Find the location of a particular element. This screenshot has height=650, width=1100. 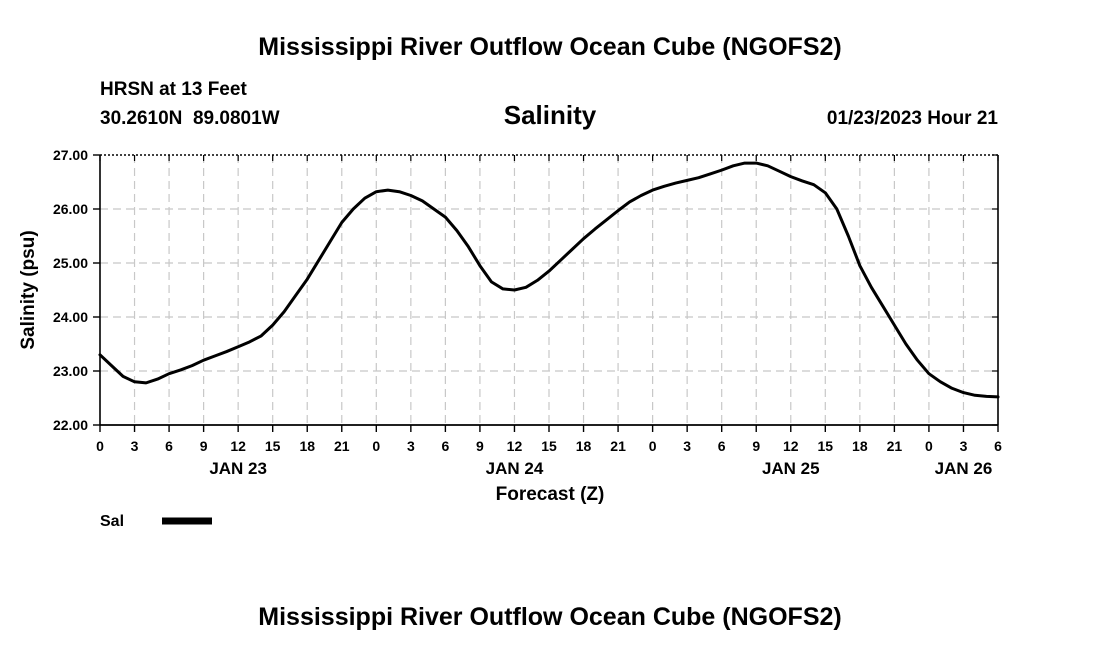

y-axis-label: Salinity (psu) is located at coordinates (28, 289).